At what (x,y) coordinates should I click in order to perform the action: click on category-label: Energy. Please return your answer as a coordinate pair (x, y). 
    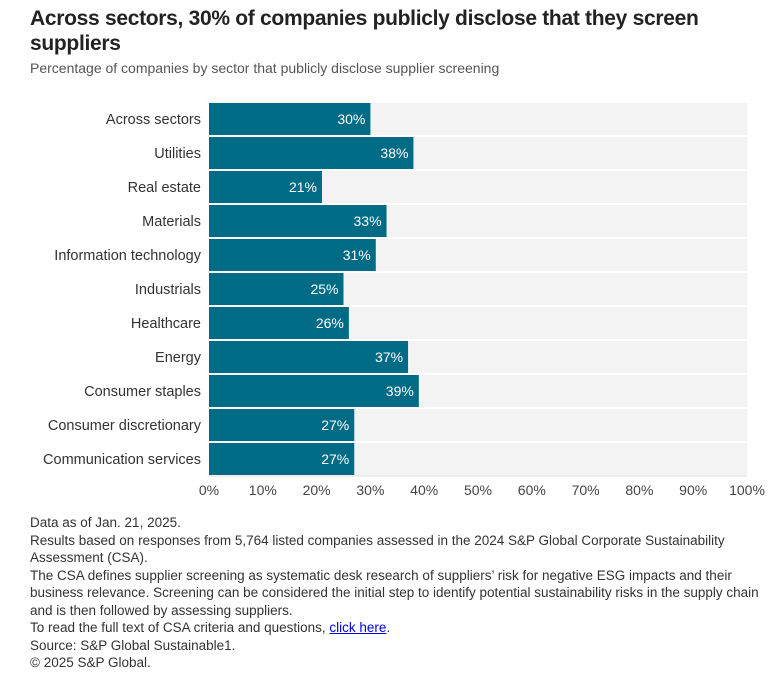
    Looking at the image, I should click on (178, 358).